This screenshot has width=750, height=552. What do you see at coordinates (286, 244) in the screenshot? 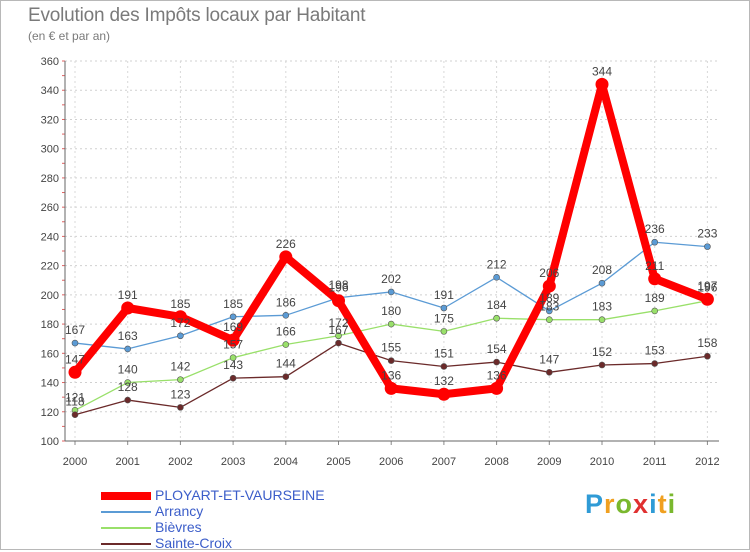
I see `data-label-ployart-et-vaurseine: 226` at bounding box center [286, 244].